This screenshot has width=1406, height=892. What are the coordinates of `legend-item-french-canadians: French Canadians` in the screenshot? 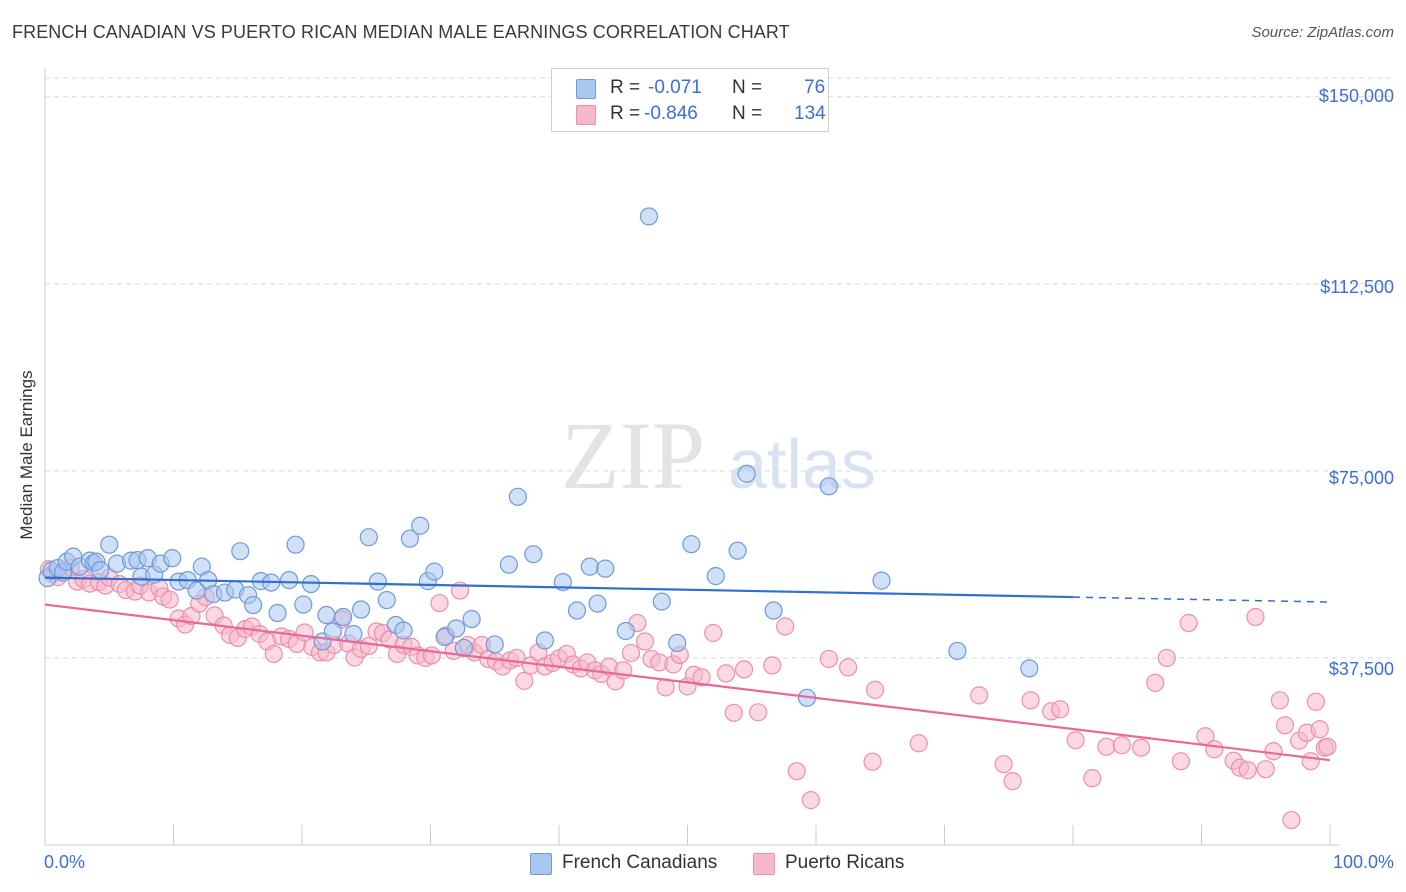 It's located at (630, 864).